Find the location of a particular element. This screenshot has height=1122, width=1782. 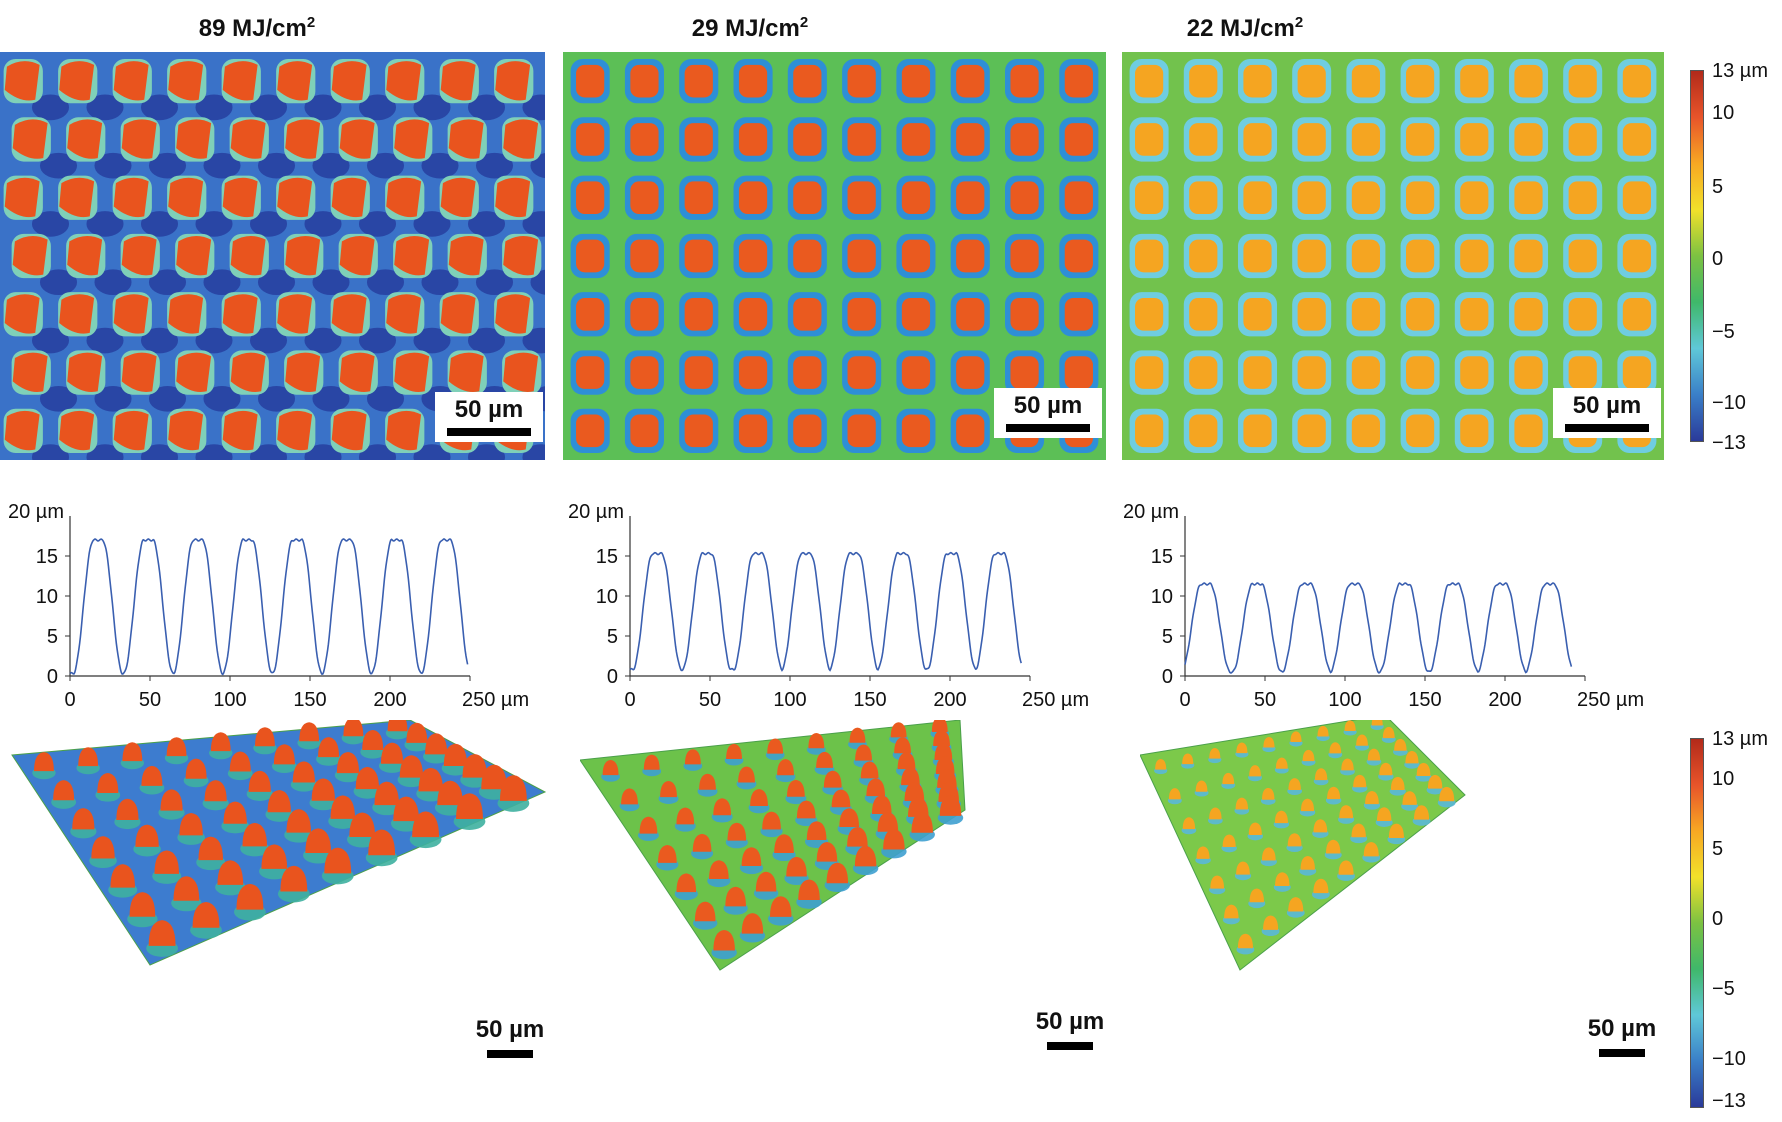

panel-title-89: 89 MJ/cm2 is located at coordinates (257, 28).